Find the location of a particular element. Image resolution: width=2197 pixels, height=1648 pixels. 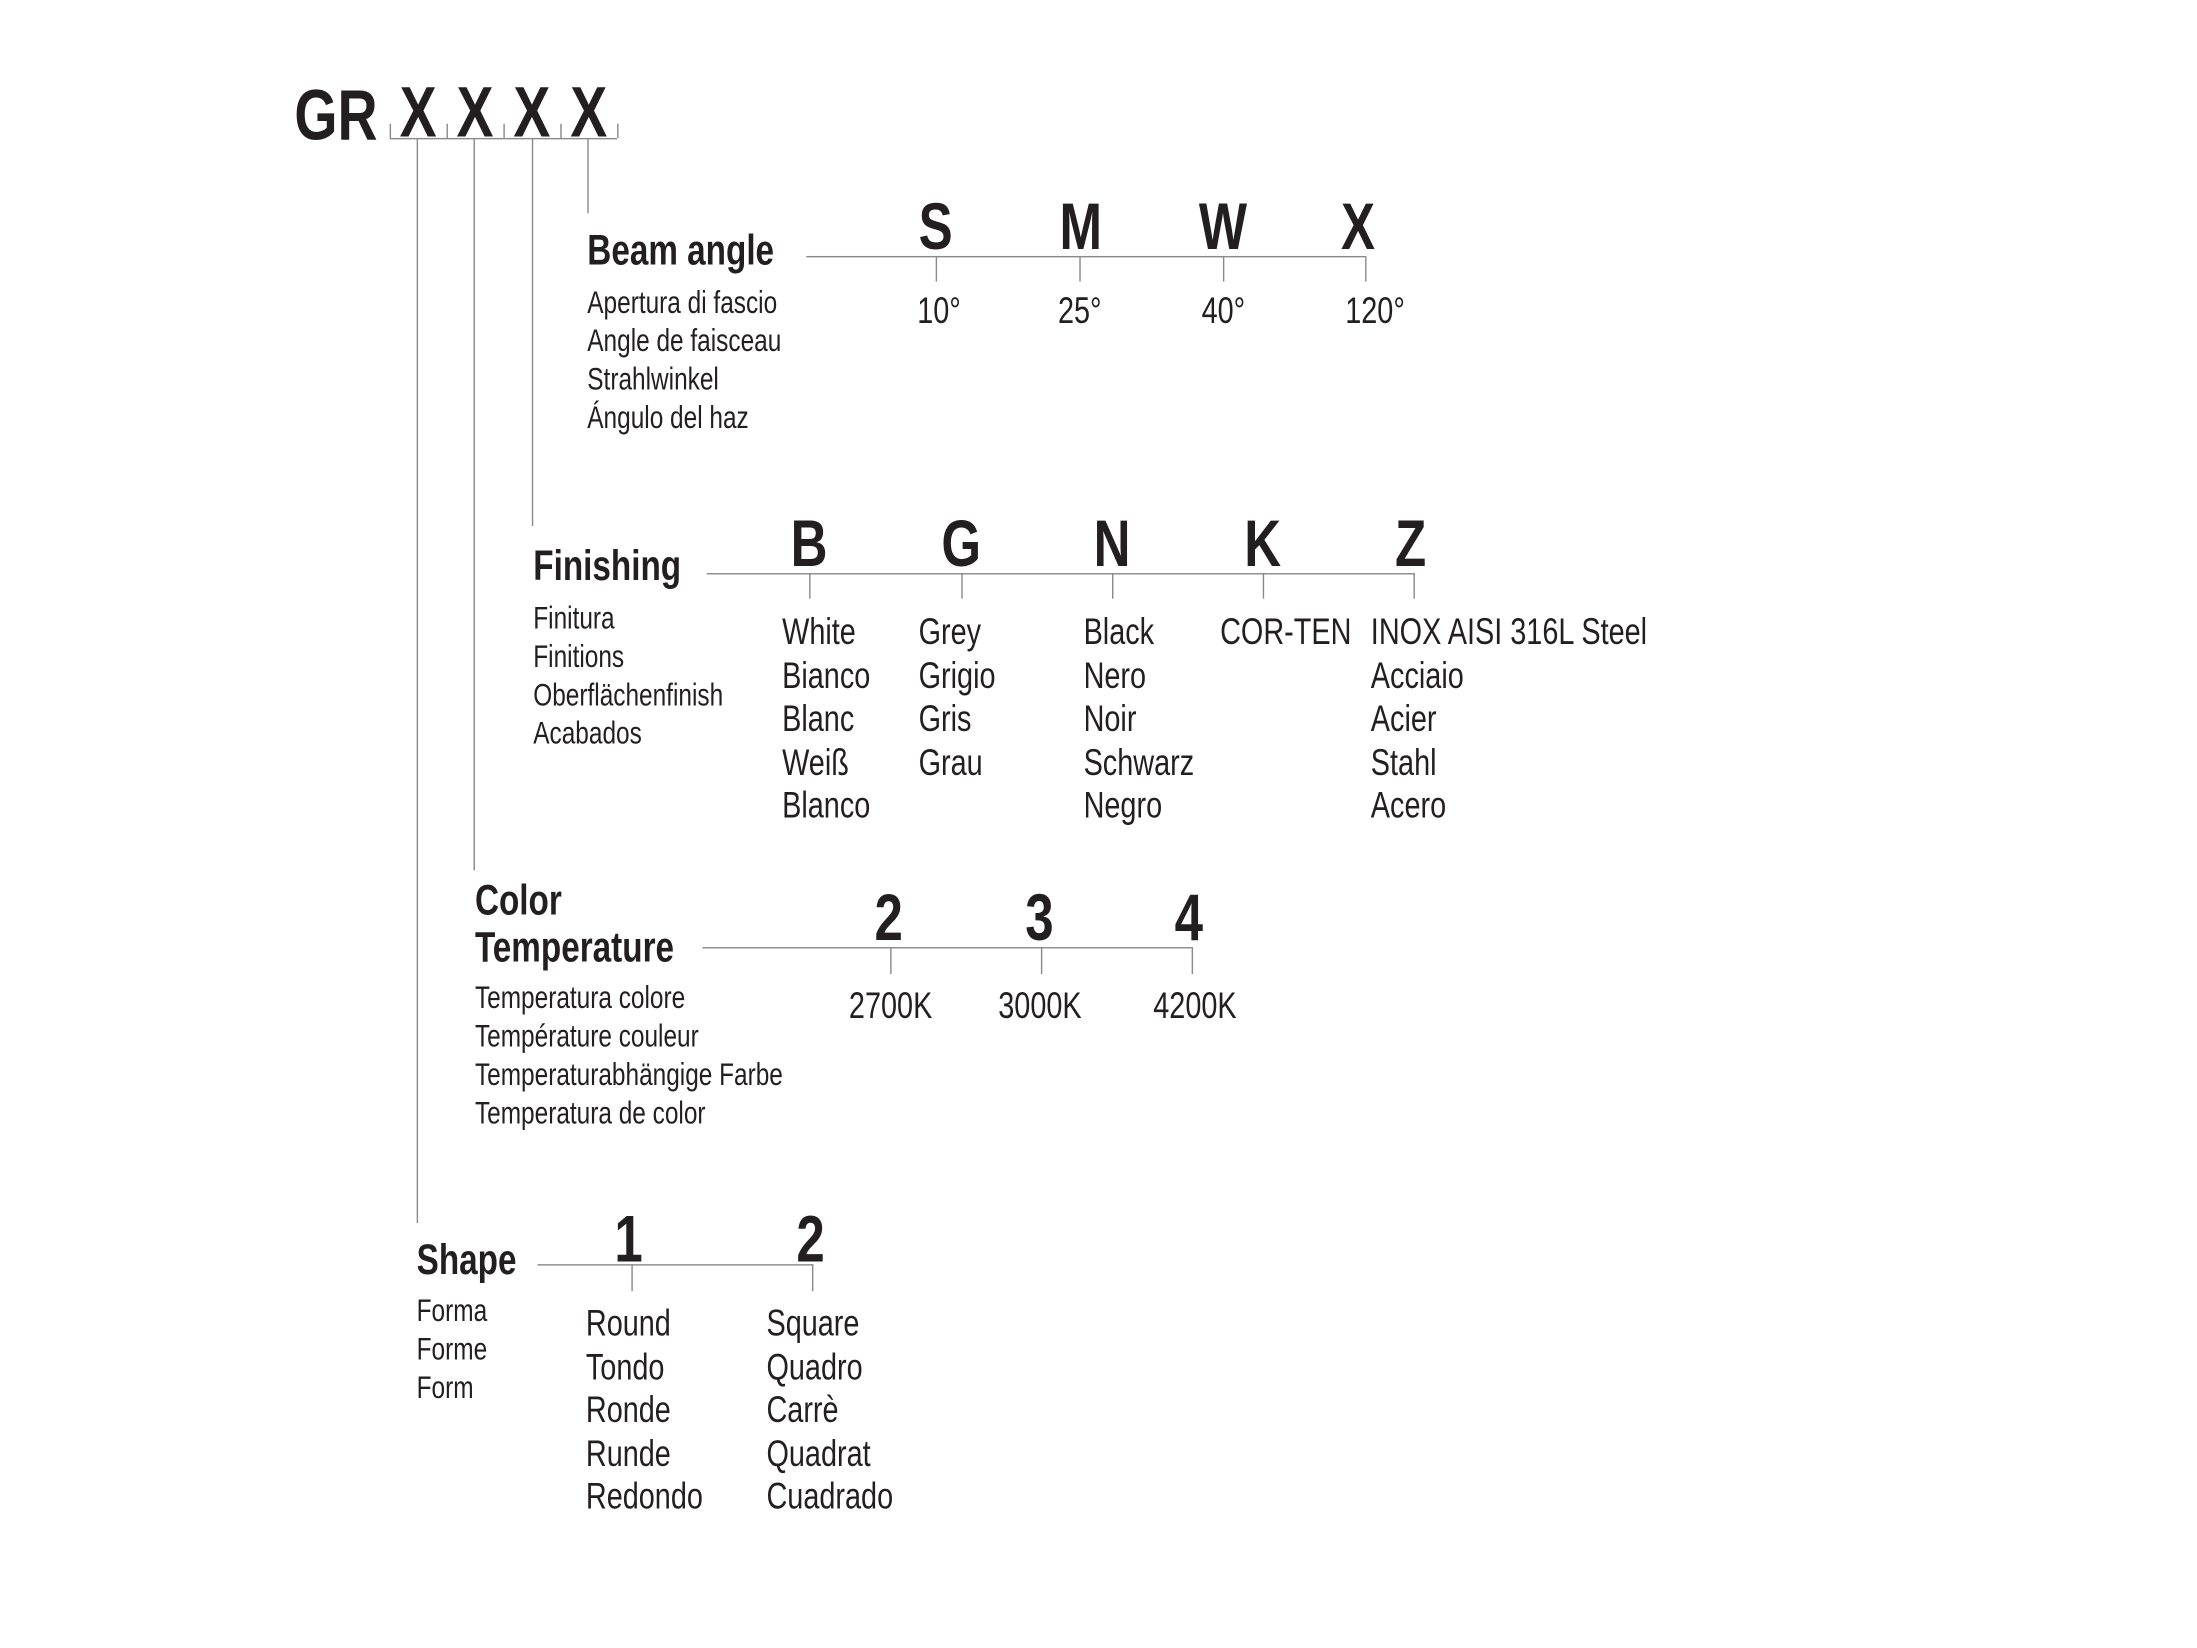

beam-code-w: W is located at coordinates (1223, 226).